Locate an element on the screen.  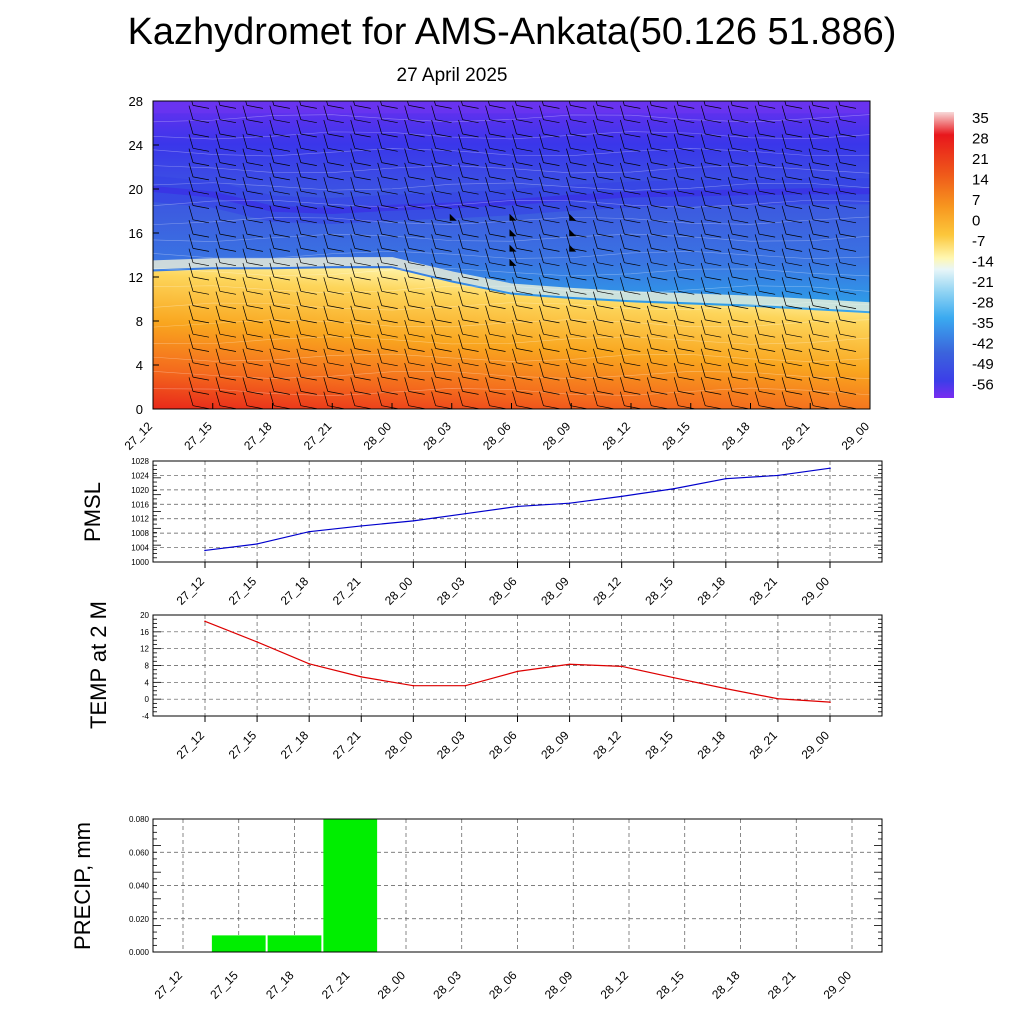
colorbar-label: 0 is located at coordinates (976, 221).